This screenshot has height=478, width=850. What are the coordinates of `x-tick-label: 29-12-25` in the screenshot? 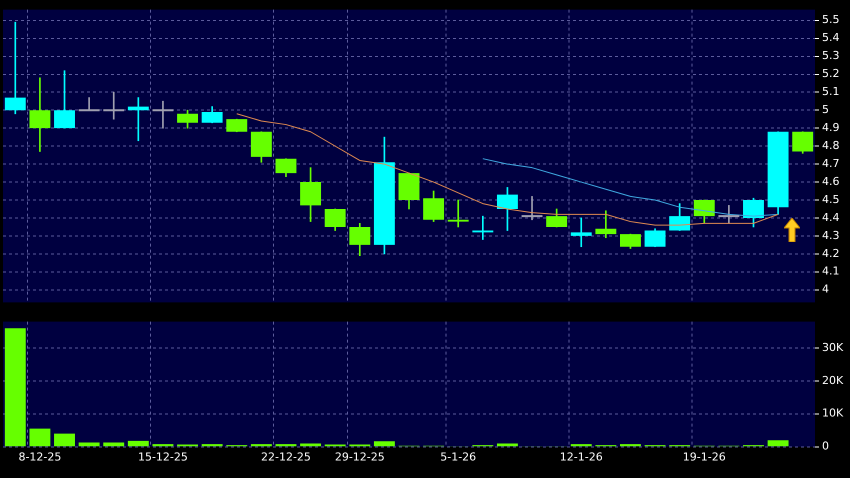 It's located at (359, 457).